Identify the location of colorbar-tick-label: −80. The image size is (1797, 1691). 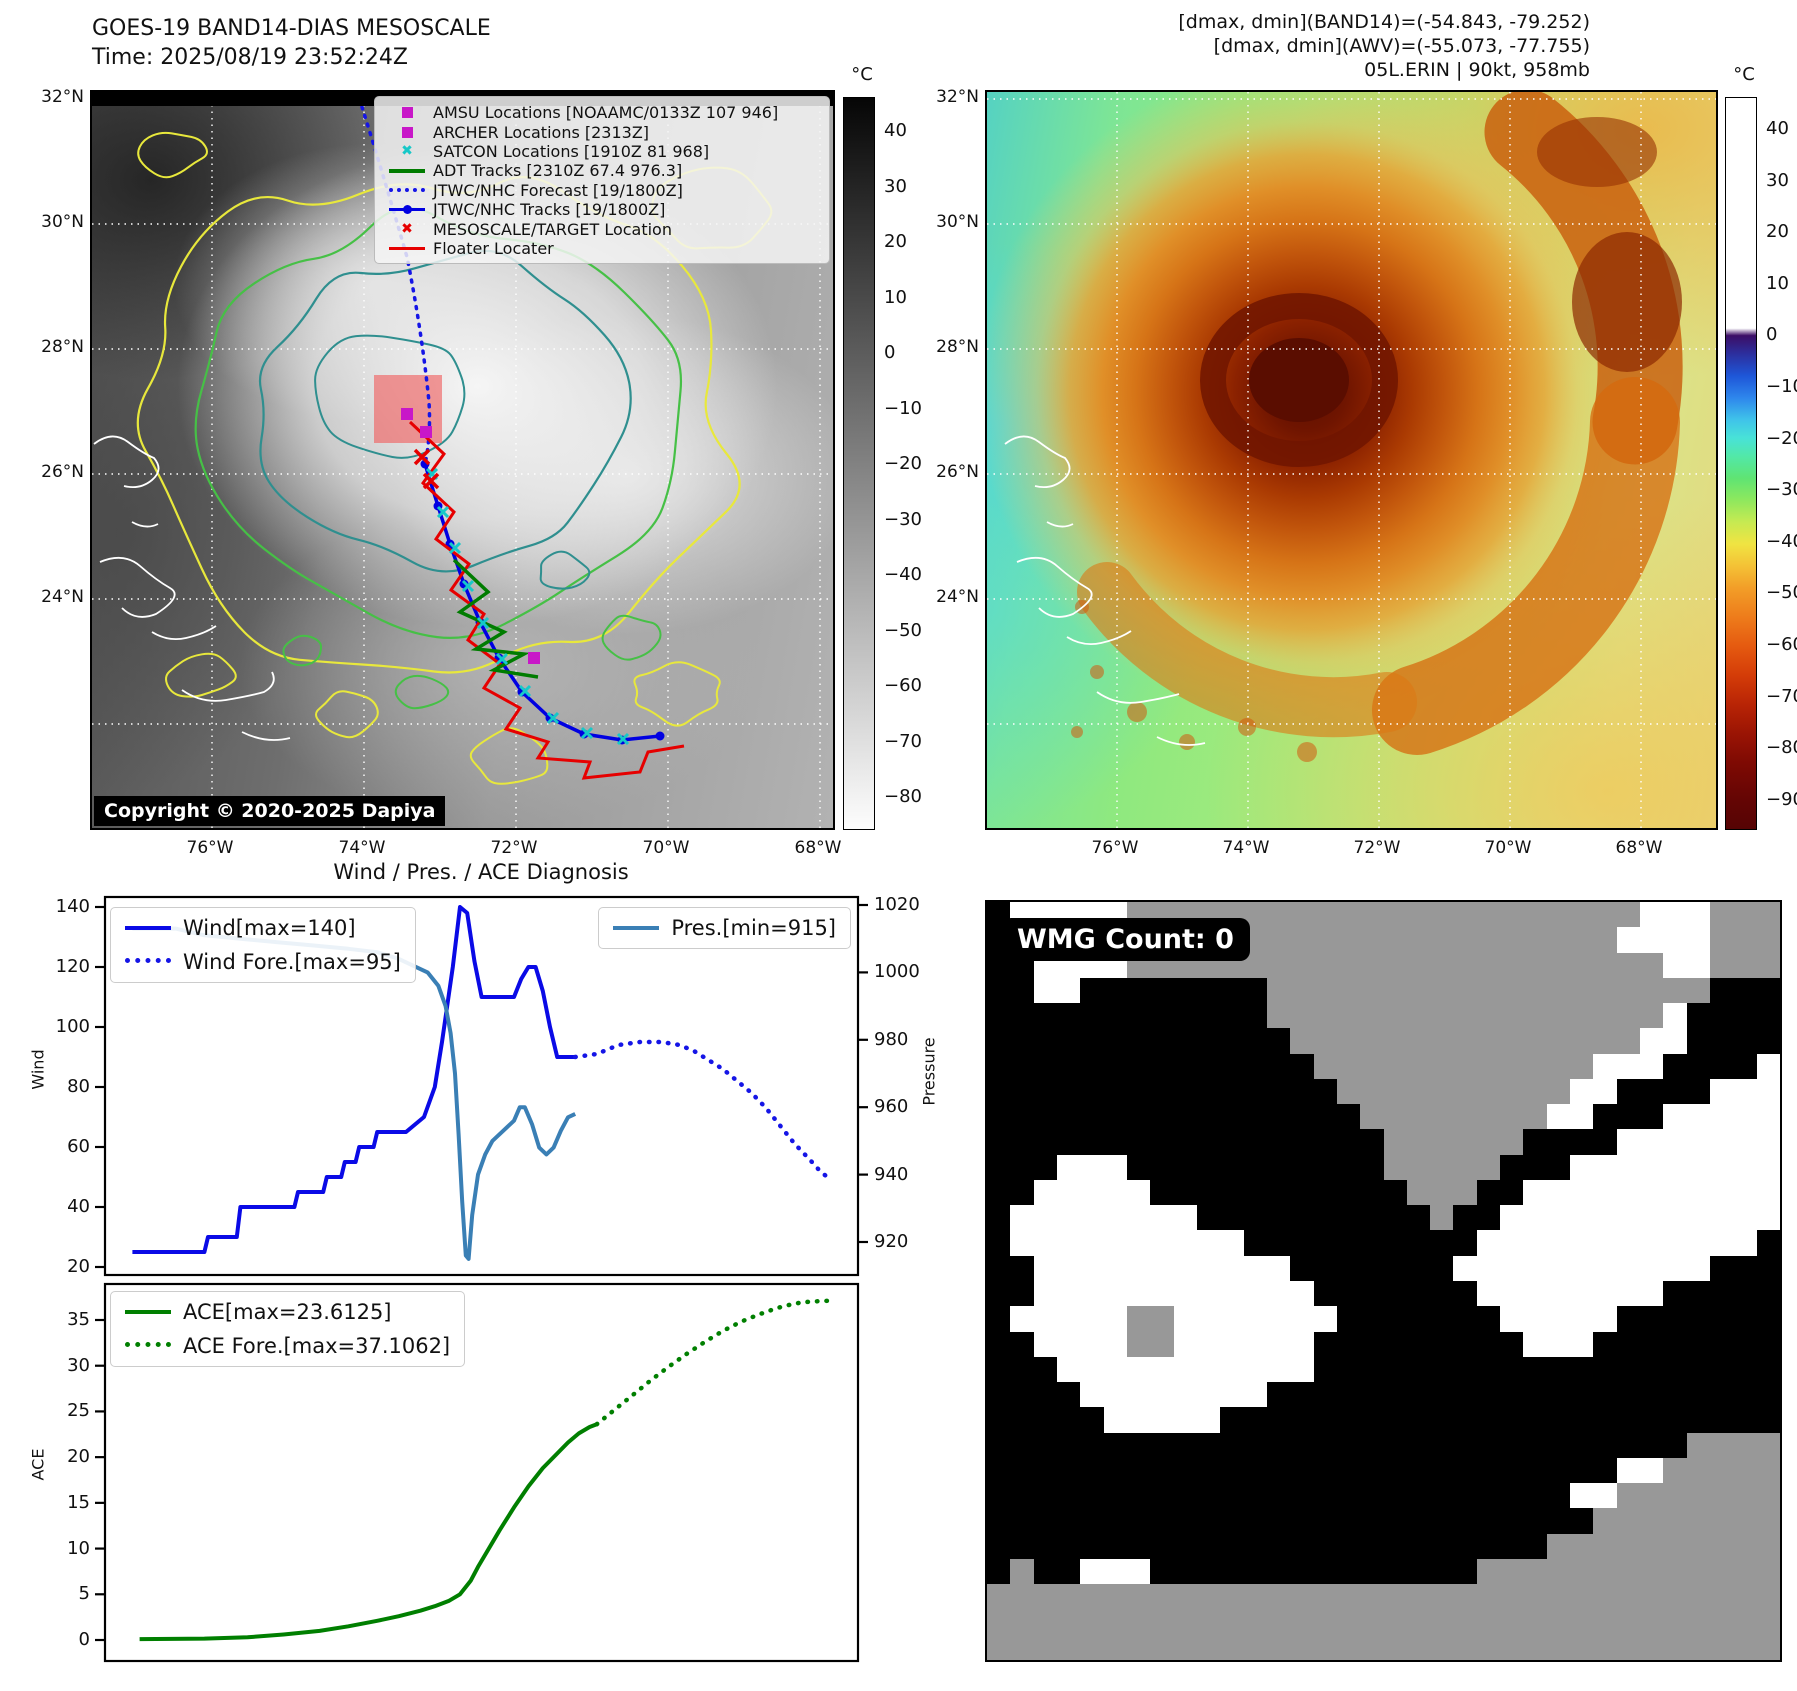
(903, 796).